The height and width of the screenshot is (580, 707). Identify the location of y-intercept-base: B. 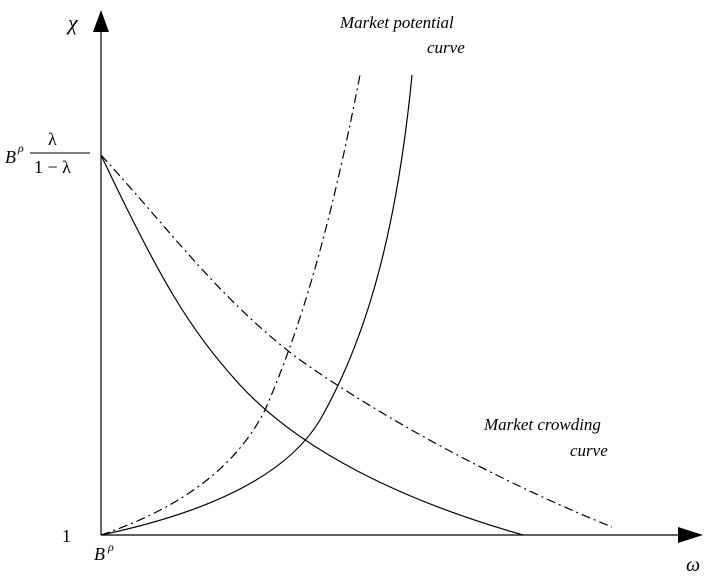
(10, 157).